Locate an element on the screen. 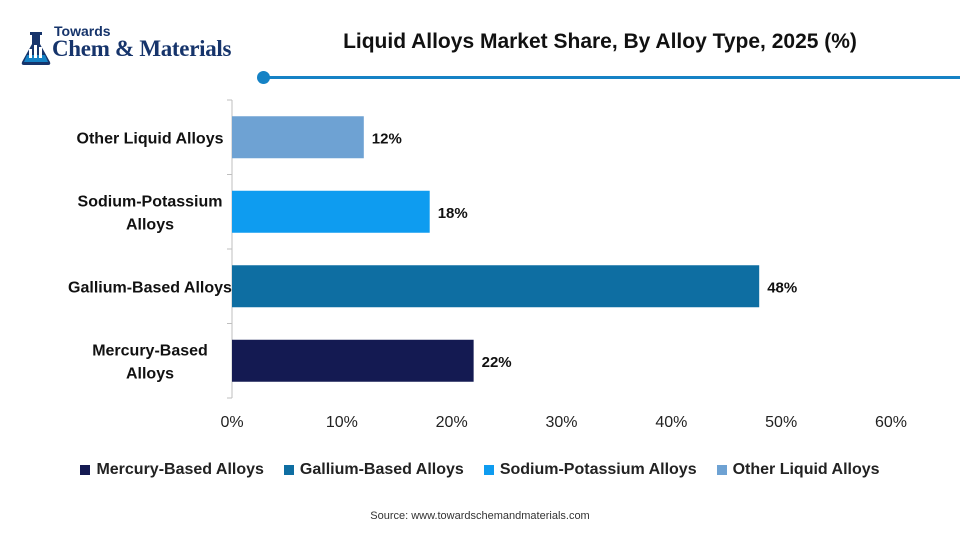 The width and height of the screenshot is (960, 540). category-label: Mercury-Based is located at coordinates (150, 350).